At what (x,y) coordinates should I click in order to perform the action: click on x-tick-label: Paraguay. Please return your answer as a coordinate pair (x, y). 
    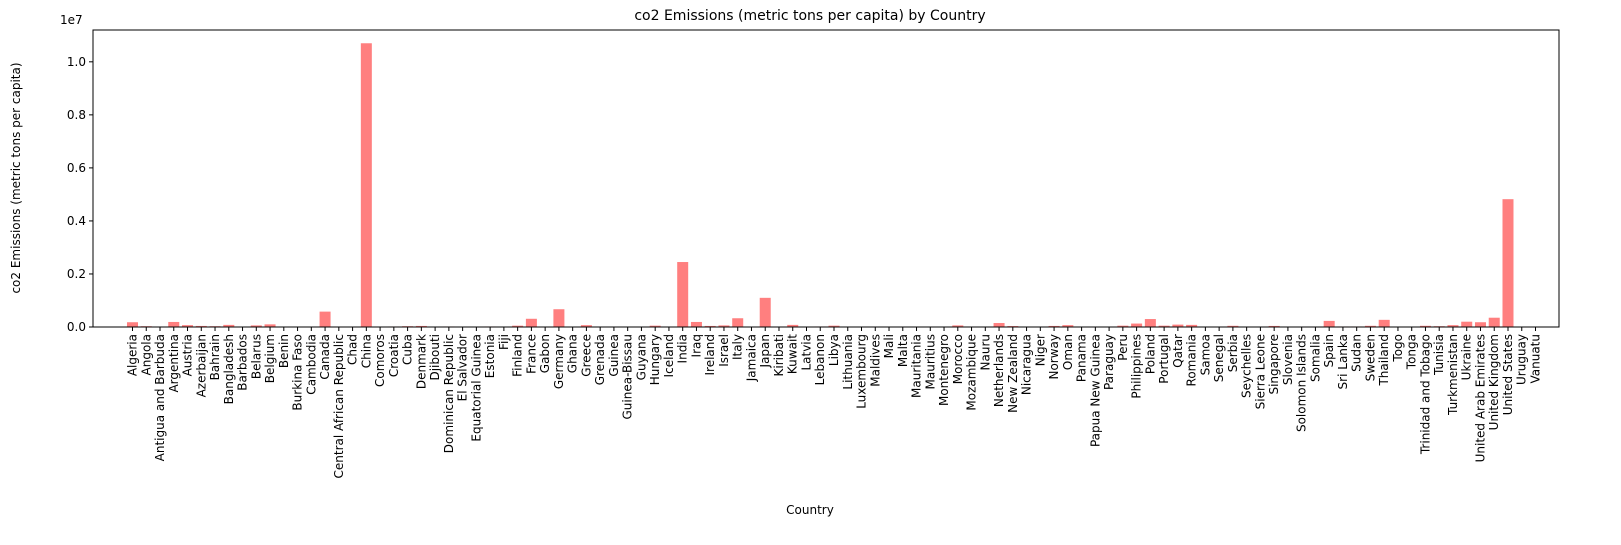
    Looking at the image, I should click on (1109, 362).